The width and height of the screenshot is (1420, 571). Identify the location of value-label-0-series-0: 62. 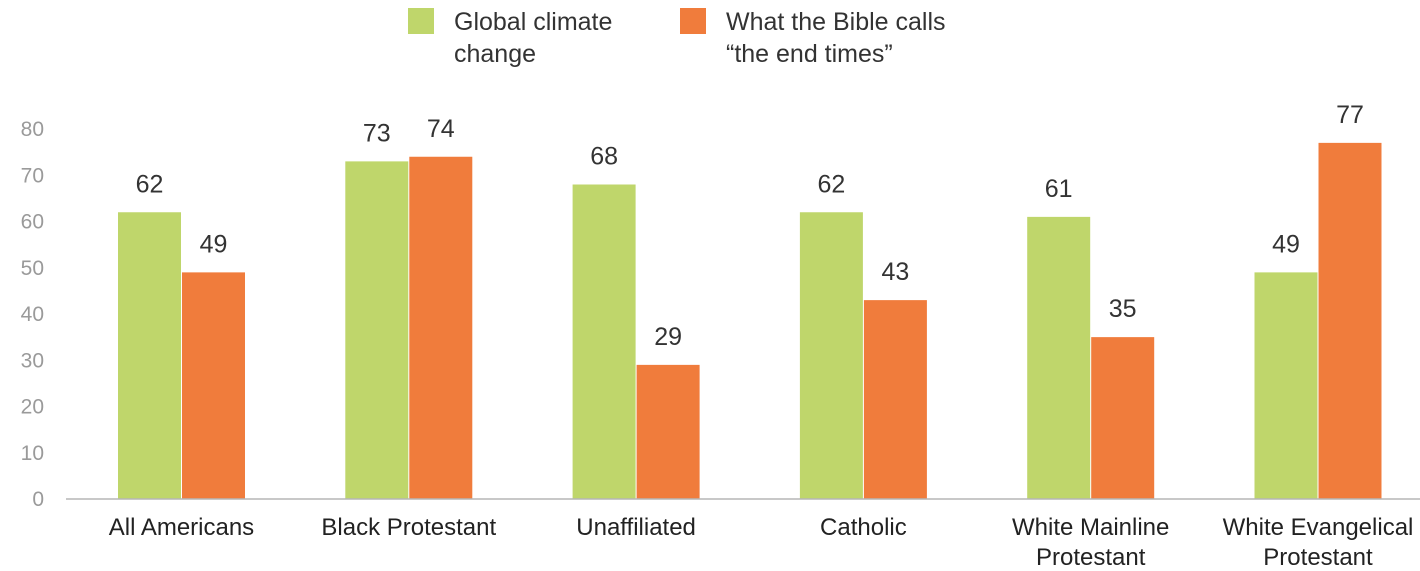
(150, 184).